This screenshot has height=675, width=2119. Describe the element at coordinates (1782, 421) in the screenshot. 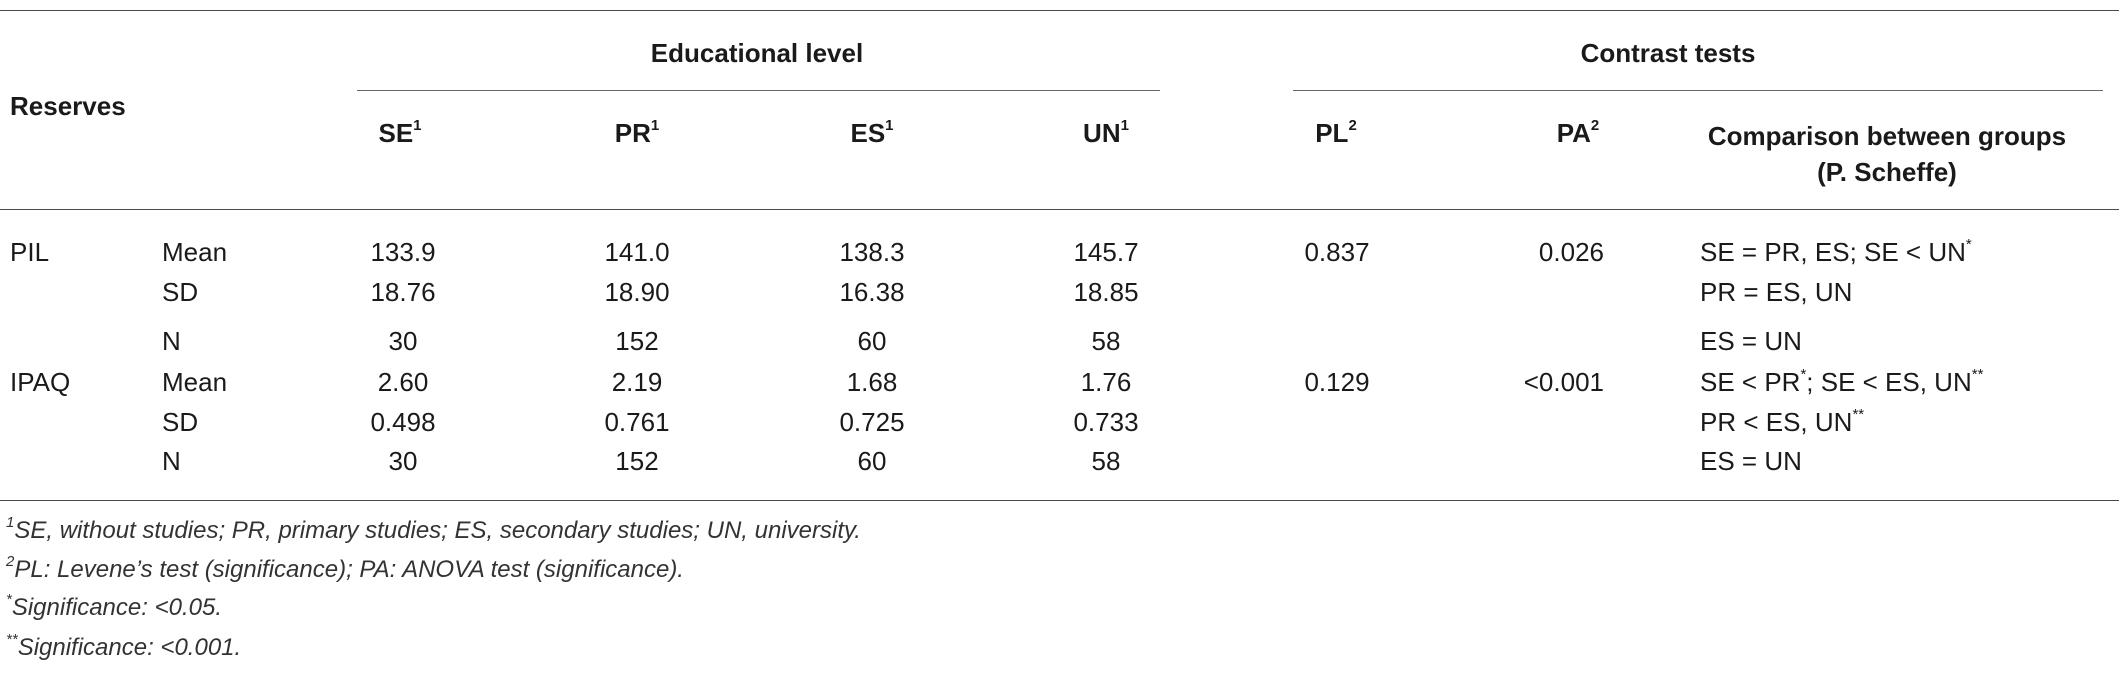

I see `cell-ipaq-comparison-2: PR < ES, UN**` at that location.